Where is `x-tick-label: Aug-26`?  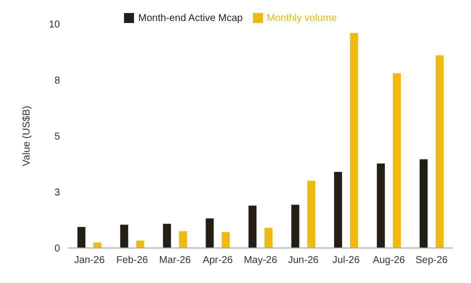 x-tick-label: Aug-26 is located at coordinates (389, 260).